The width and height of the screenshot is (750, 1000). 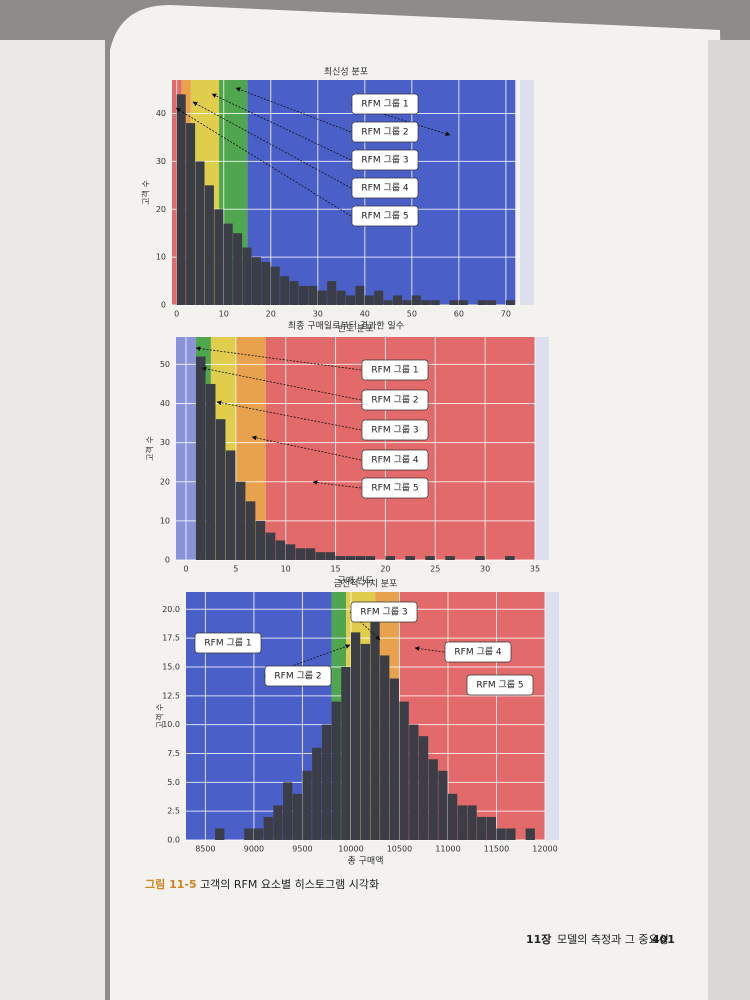 I want to click on y-tick-label: 2.5, so click(x=173, y=811).